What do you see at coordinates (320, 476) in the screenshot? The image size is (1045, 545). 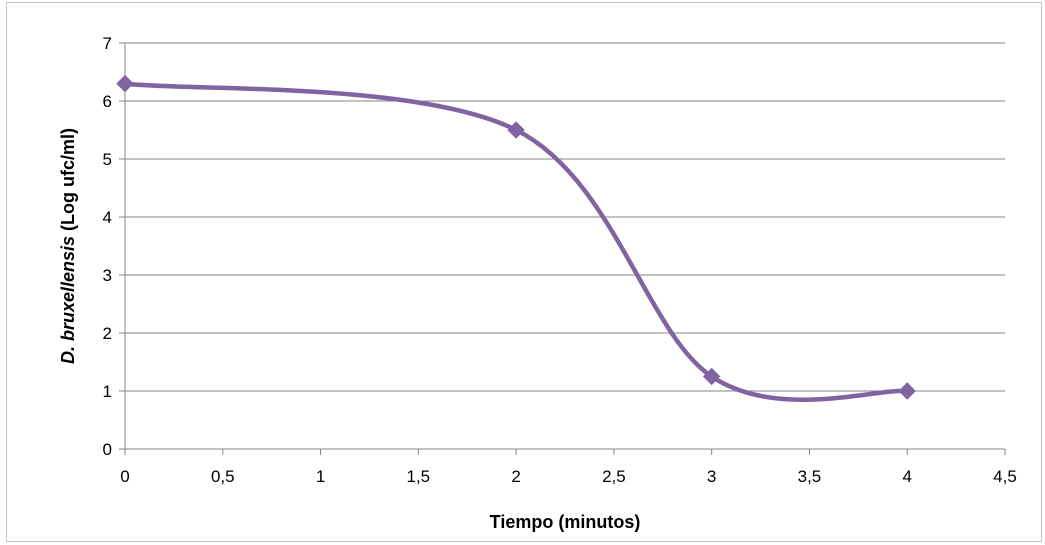 I see `x-tick-label: 1` at bounding box center [320, 476].